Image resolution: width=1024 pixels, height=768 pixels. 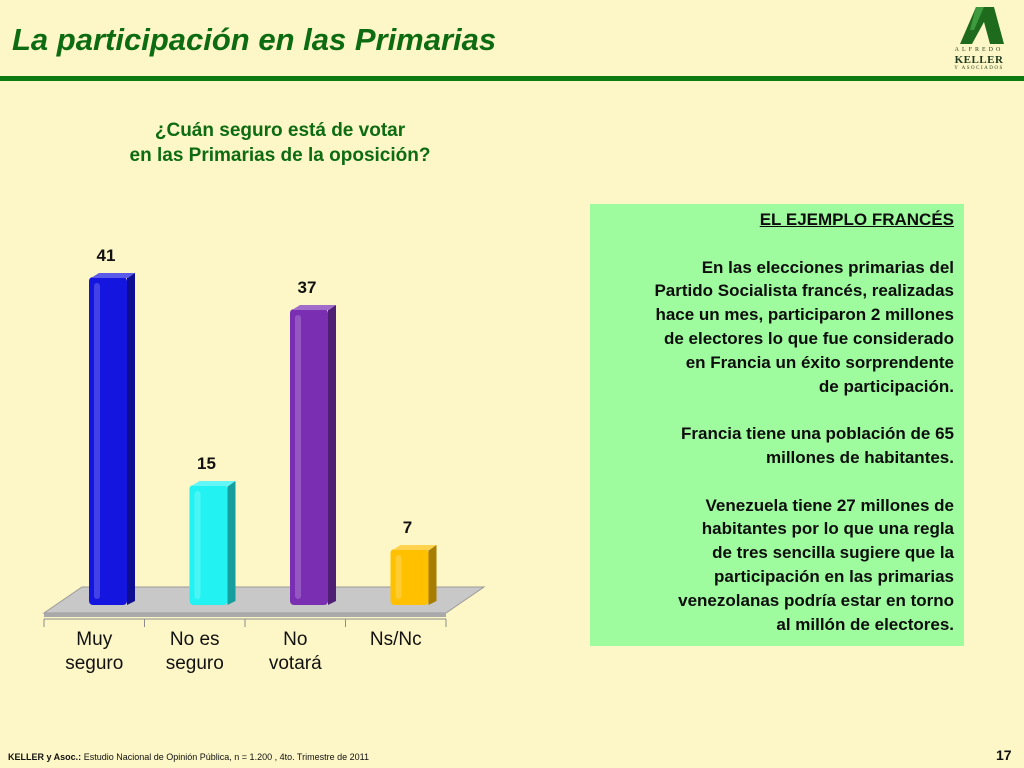 What do you see at coordinates (982, 25) in the screenshot?
I see `logo-mark-icon` at bounding box center [982, 25].